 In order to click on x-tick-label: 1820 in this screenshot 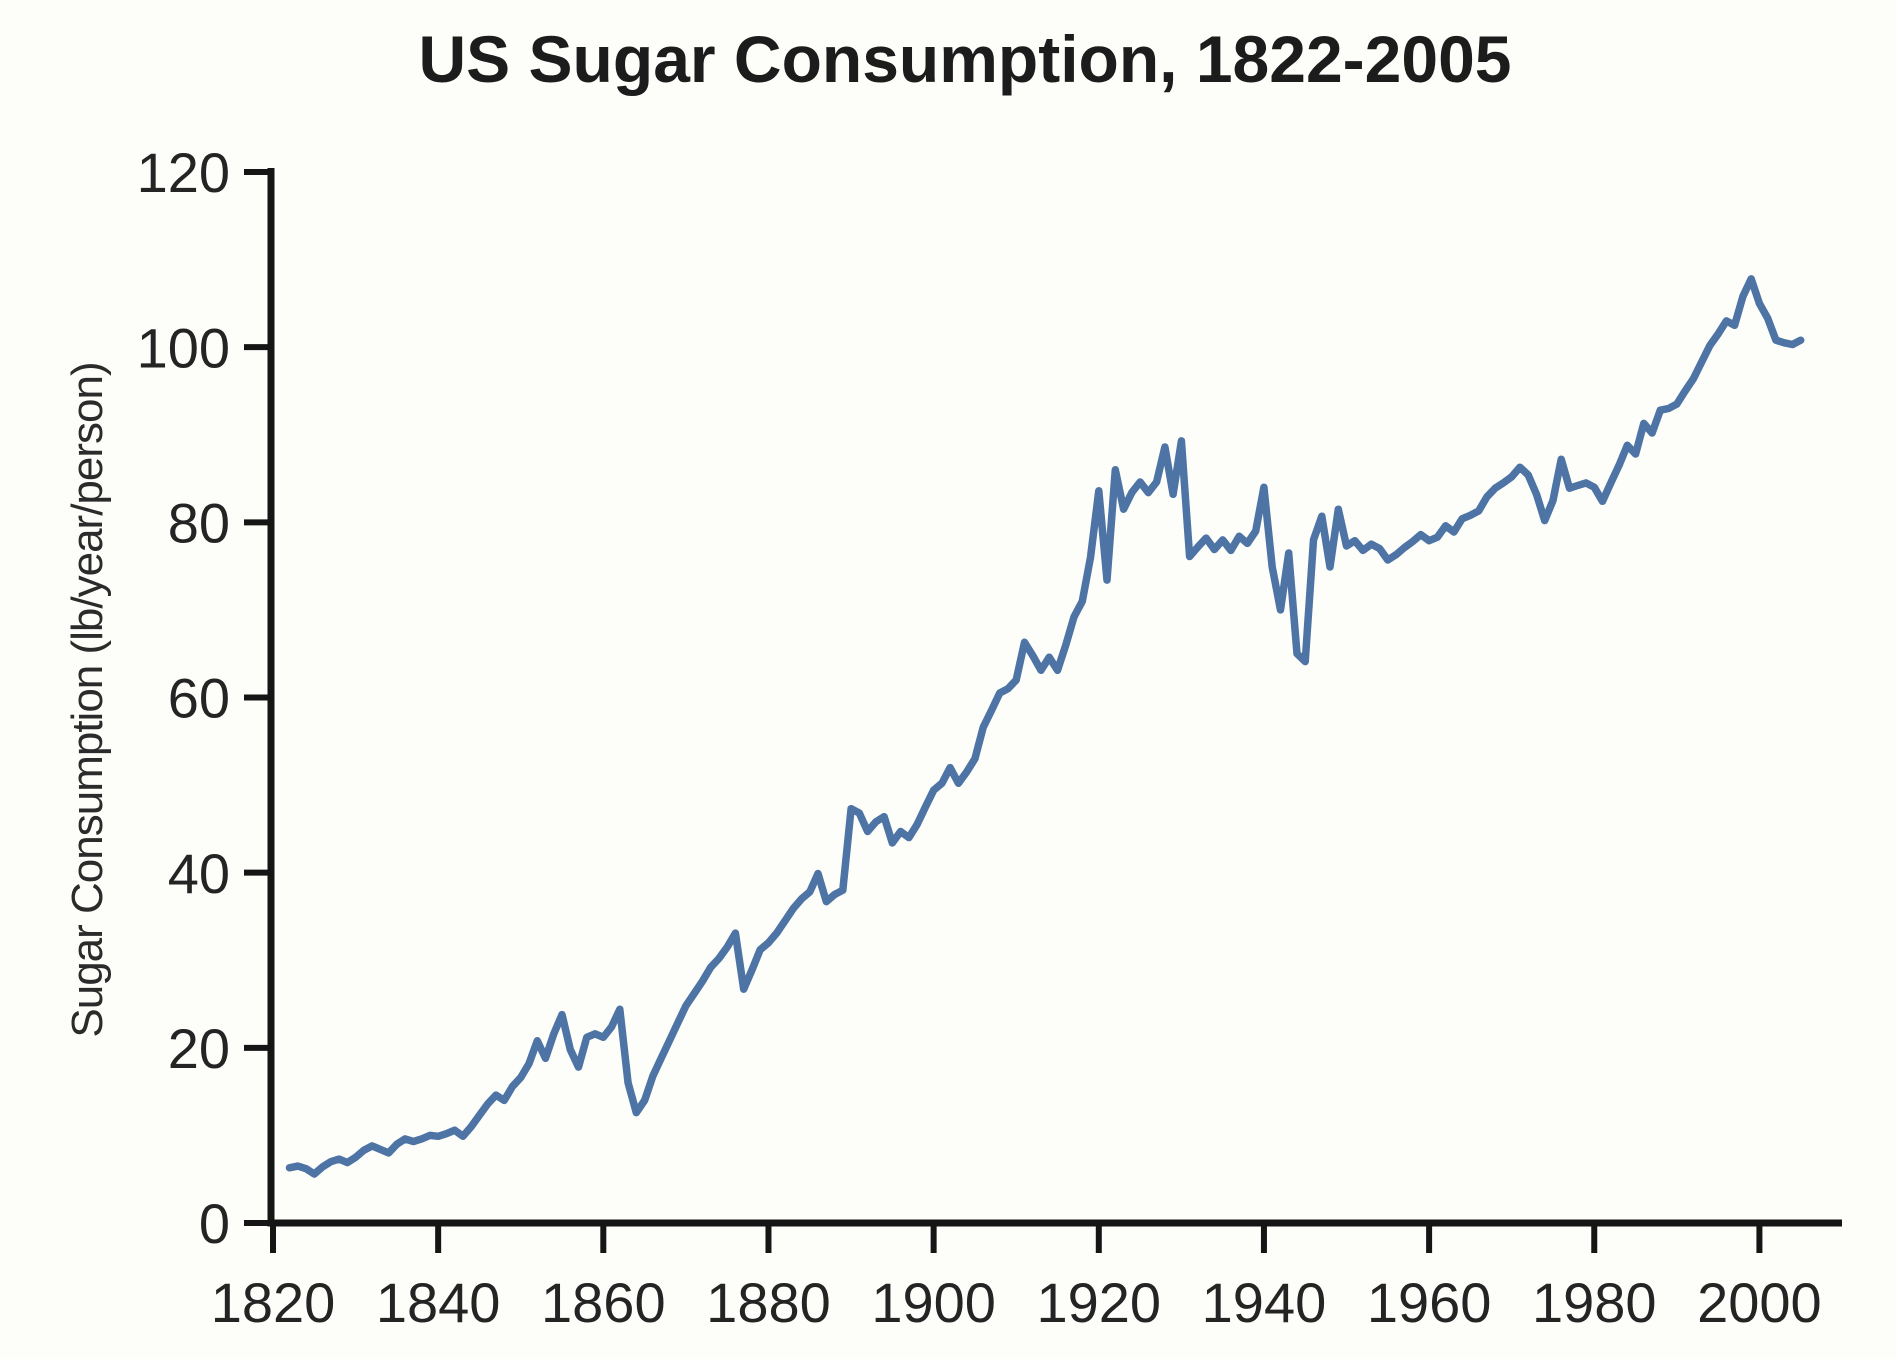, I will do `click(273, 1302)`.